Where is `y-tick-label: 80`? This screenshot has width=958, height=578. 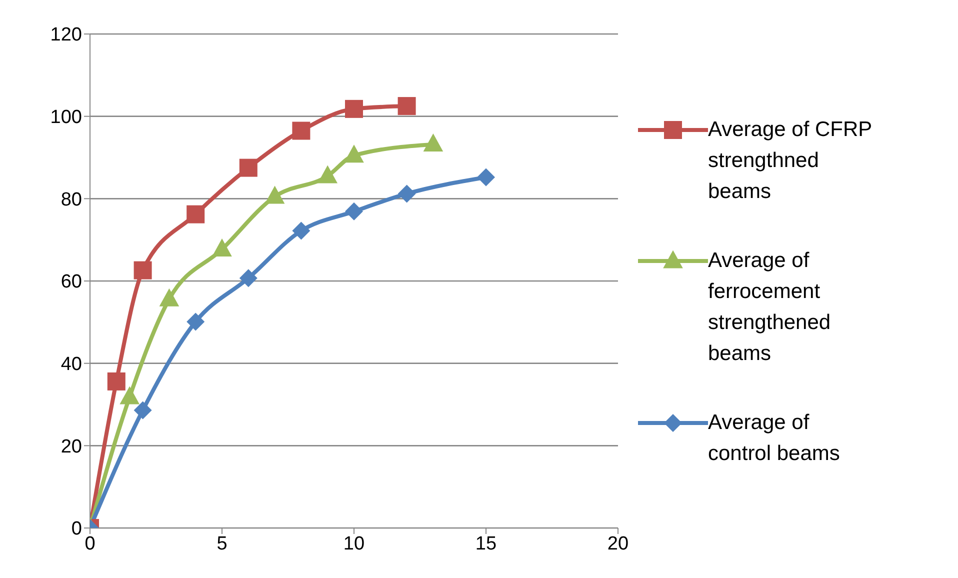
y-tick-label: 80 is located at coordinates (71, 199).